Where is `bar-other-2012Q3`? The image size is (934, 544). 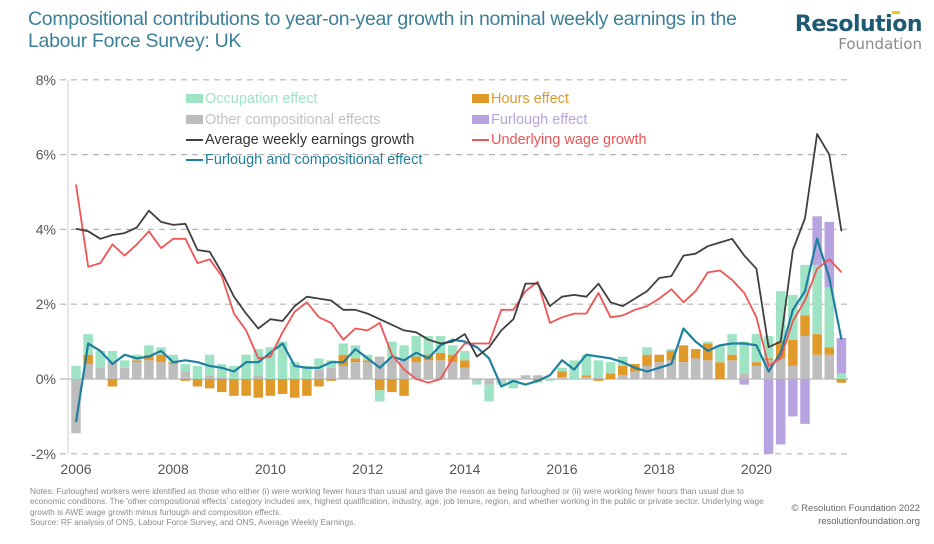 bar-other-2012Q3 is located at coordinates (392, 368).